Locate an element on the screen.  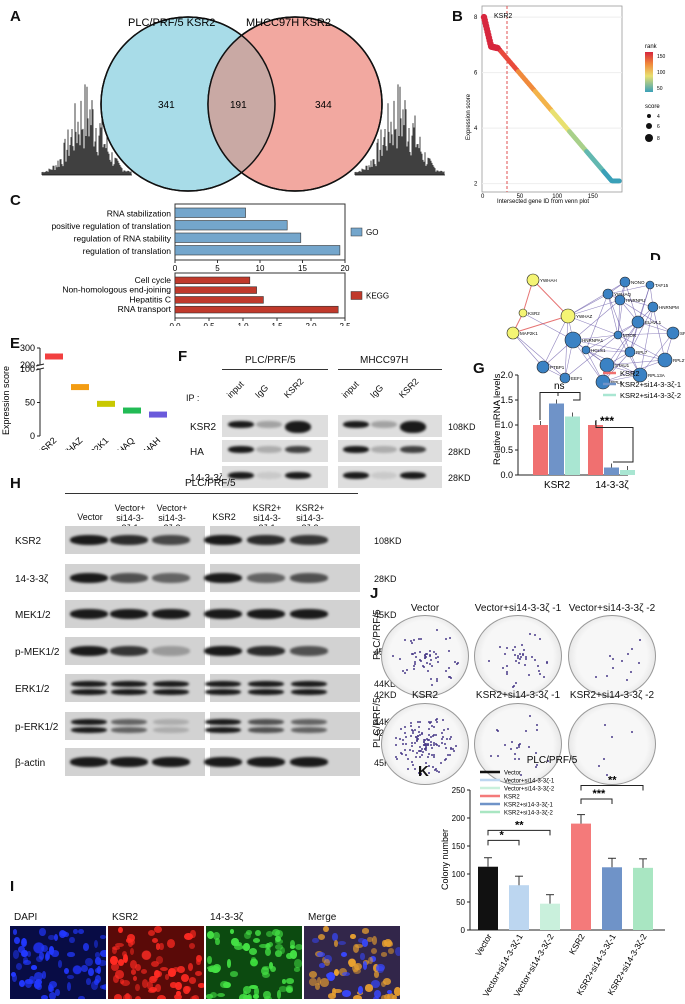
venn-right-count: 344 is located at coordinates (323, 105).